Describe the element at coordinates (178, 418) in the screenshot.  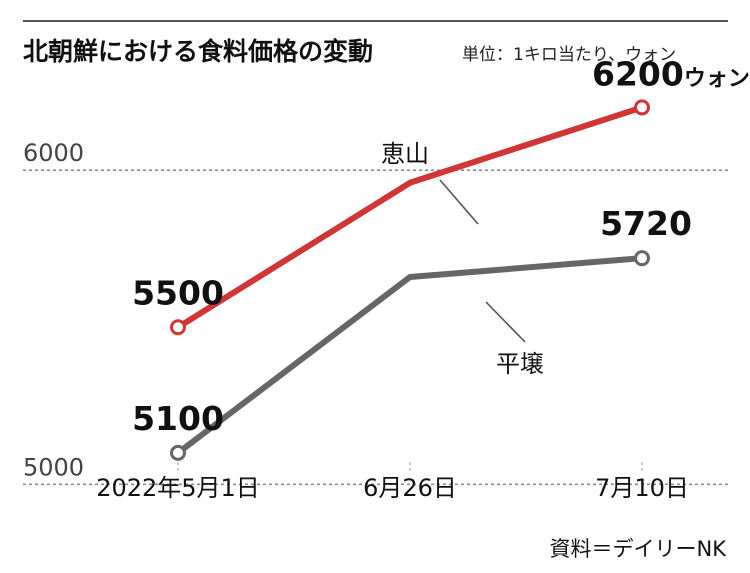
I see `data-label: 5100` at that location.